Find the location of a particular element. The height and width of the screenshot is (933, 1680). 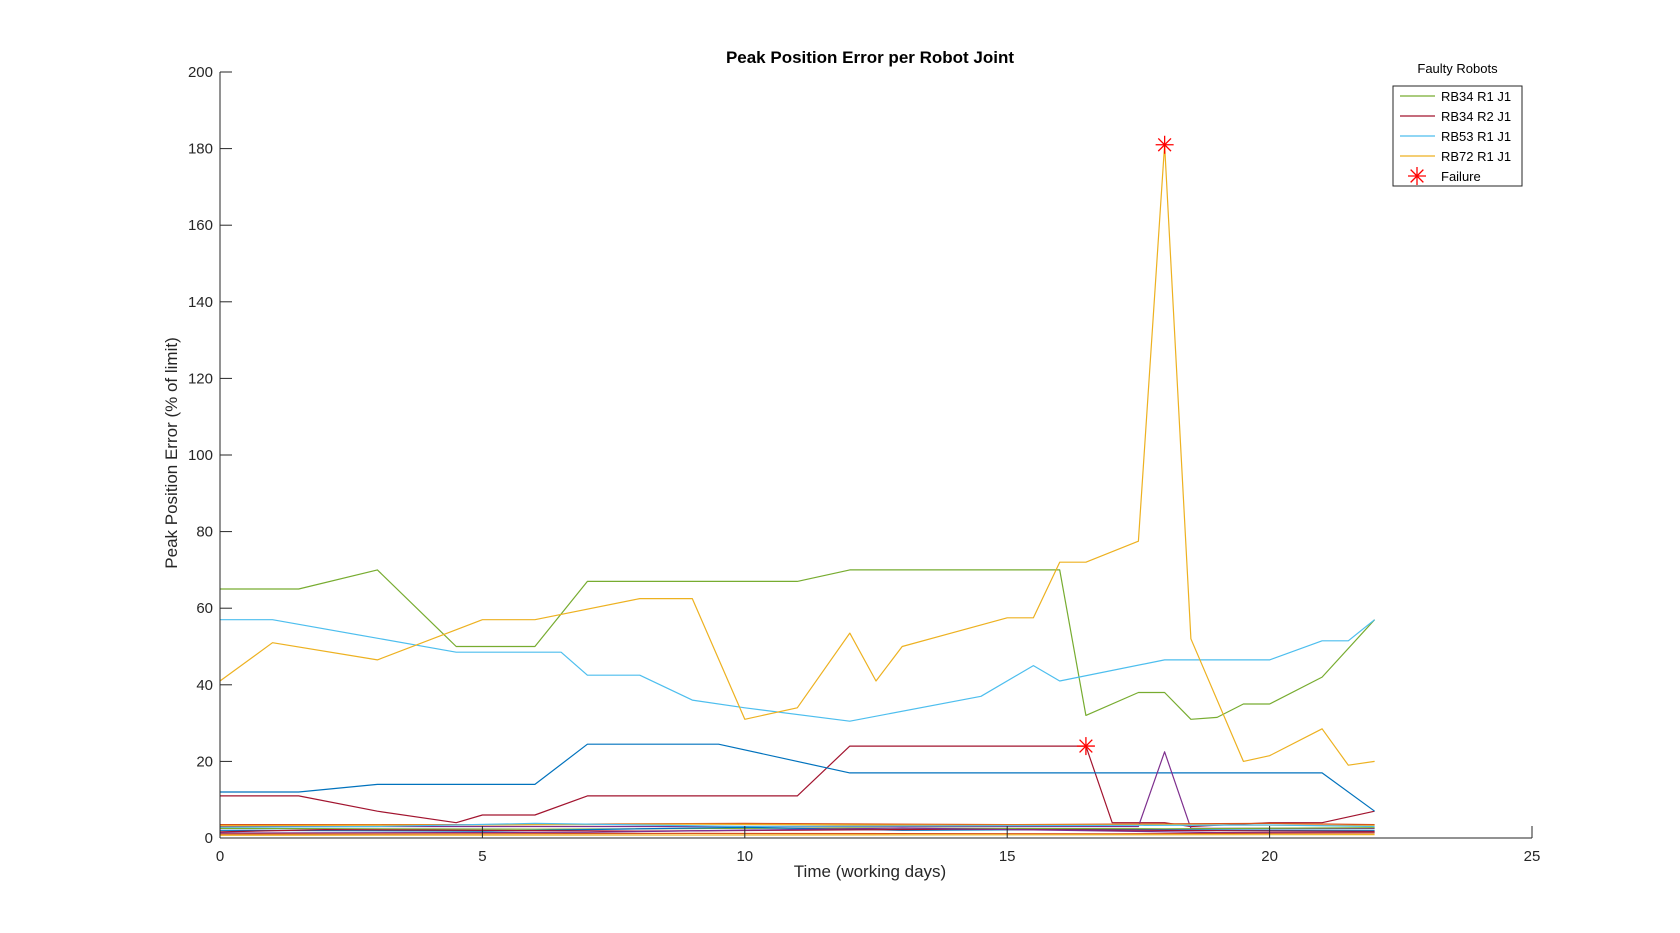

chart-title: Peak Position Error per Robot Joint is located at coordinates (870, 57).